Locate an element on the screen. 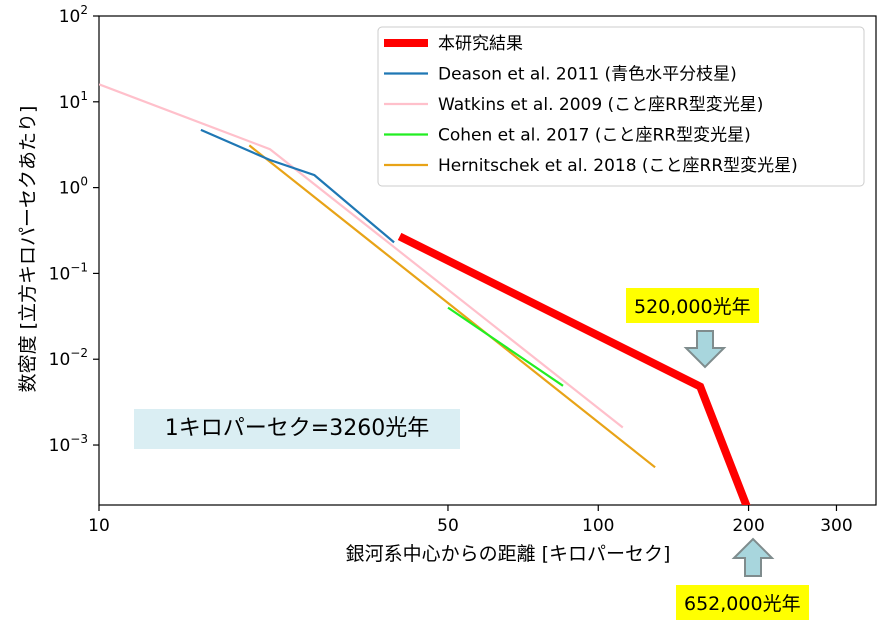 Image resolution: width=888 pixels, height=627 pixels. y-tick-label: 10⁻² is located at coordinates (68, 358).